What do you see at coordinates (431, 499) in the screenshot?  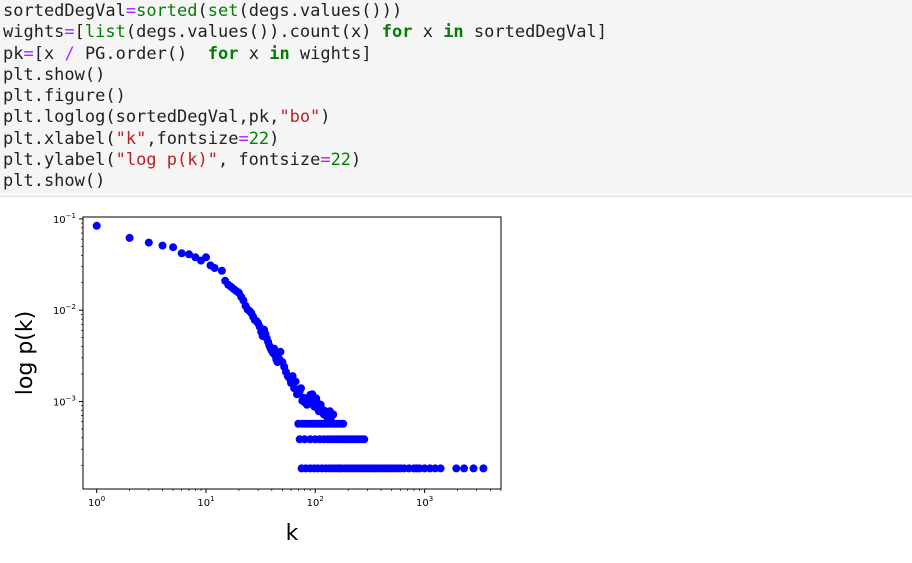 I see `tick-exponent: 3` at bounding box center [431, 499].